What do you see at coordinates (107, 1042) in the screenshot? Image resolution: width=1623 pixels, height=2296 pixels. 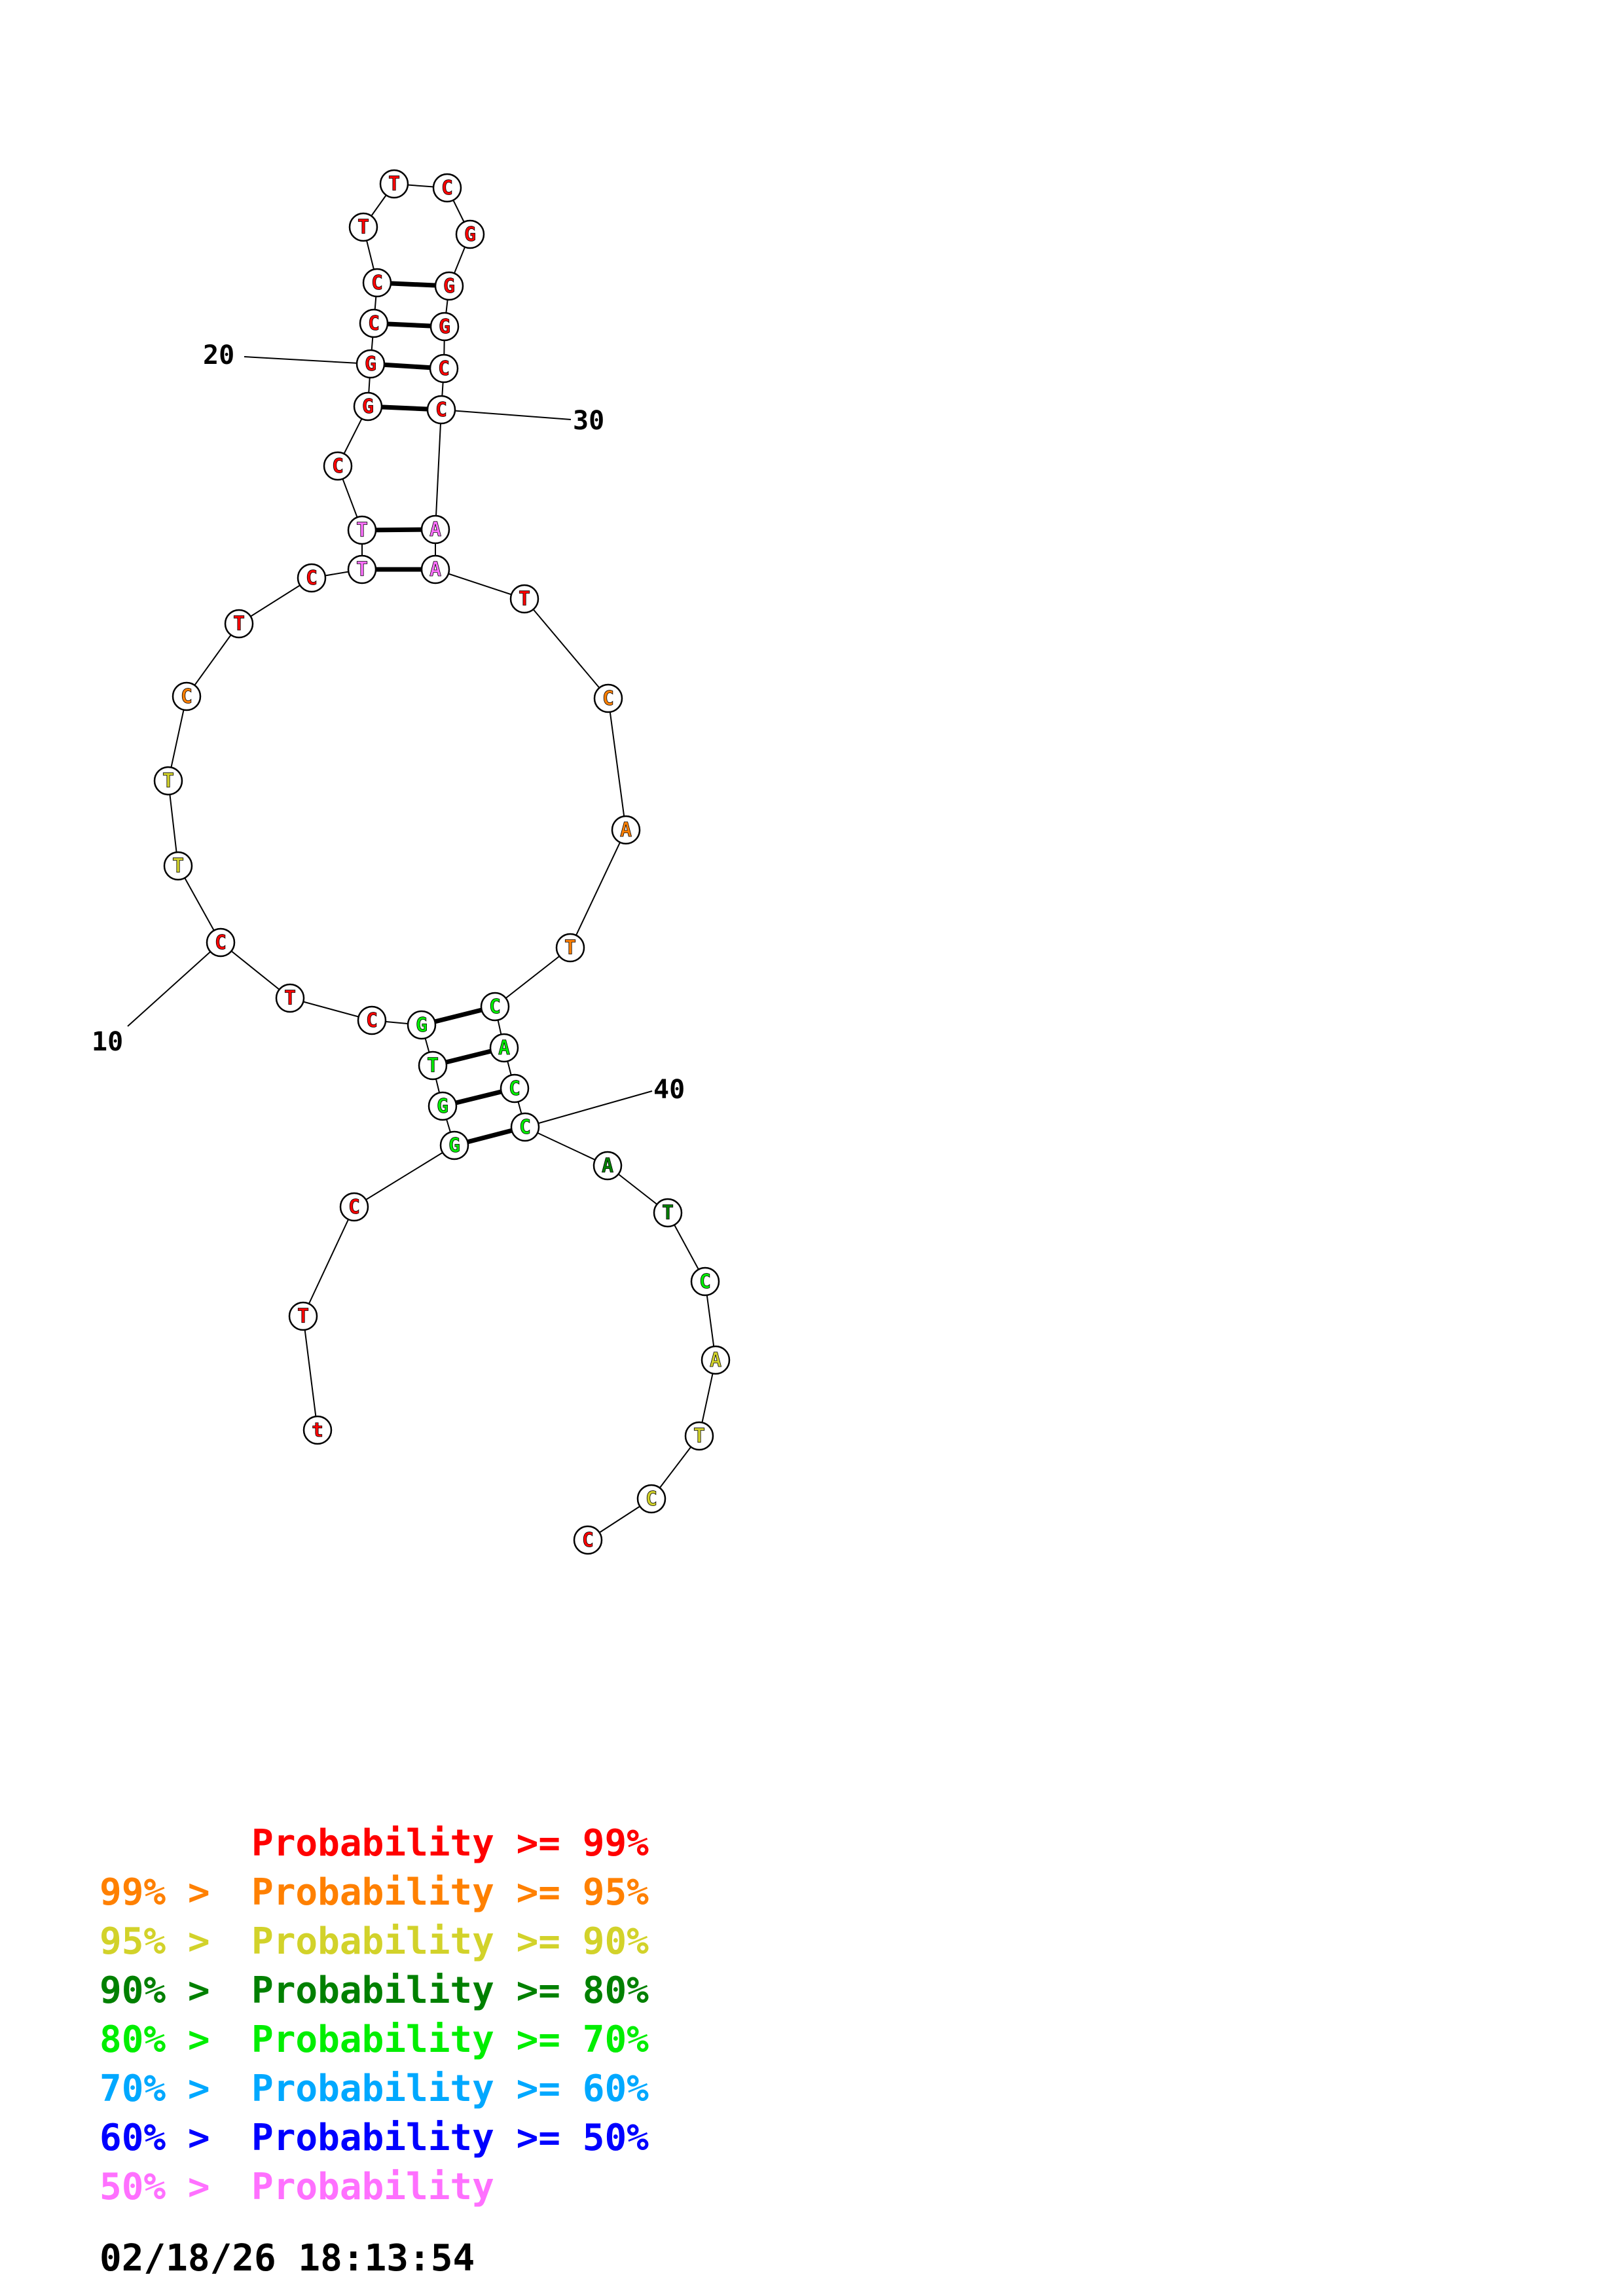 I see `position-label: 10` at bounding box center [107, 1042].